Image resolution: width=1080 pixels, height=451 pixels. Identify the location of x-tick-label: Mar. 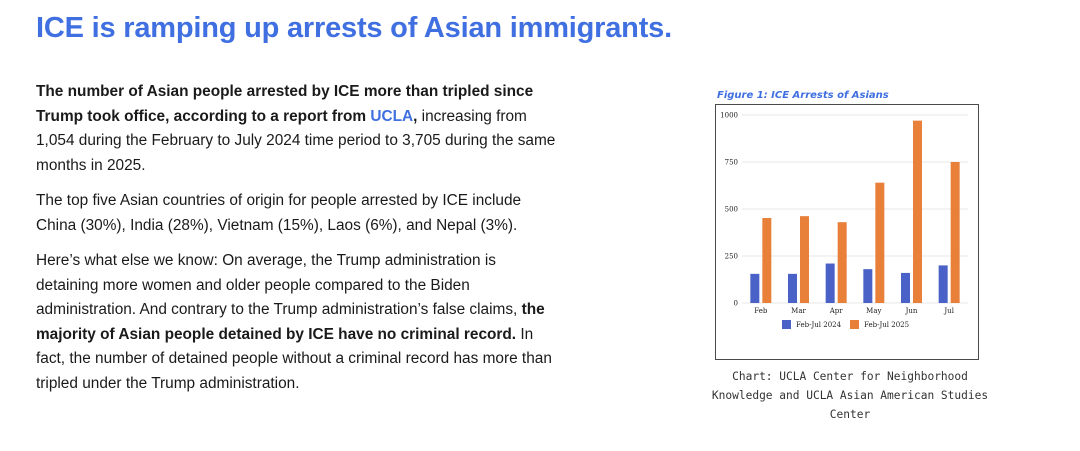
(798, 311).